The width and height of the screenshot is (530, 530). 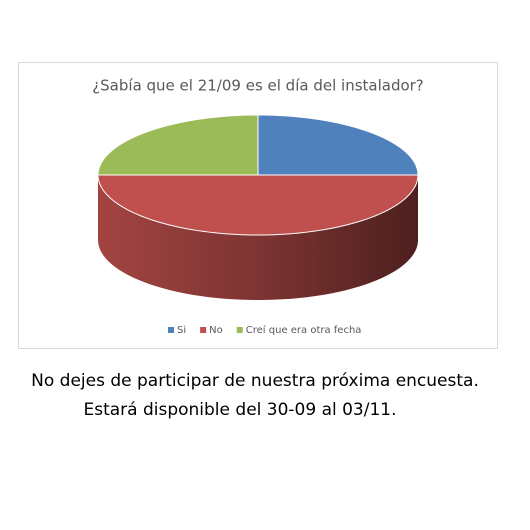 What do you see at coordinates (181, 330) in the screenshot?
I see `legend-label: Si` at bounding box center [181, 330].